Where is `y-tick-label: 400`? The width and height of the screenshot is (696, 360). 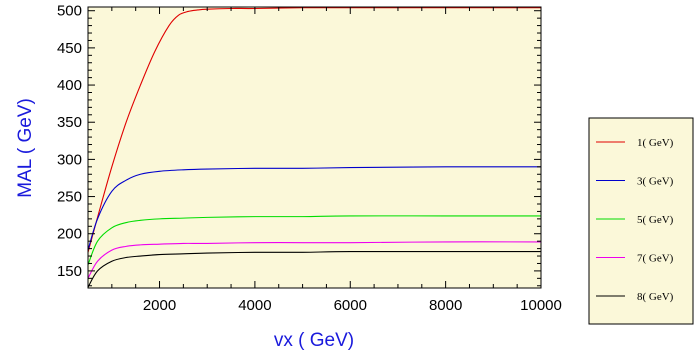
y-tick-label: 400 is located at coordinates (69, 85).